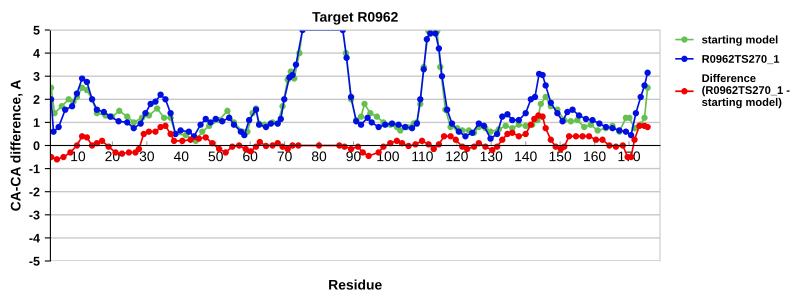  What do you see at coordinates (34, 192) in the screenshot?
I see `y-tick-label: -2` at bounding box center [34, 192].